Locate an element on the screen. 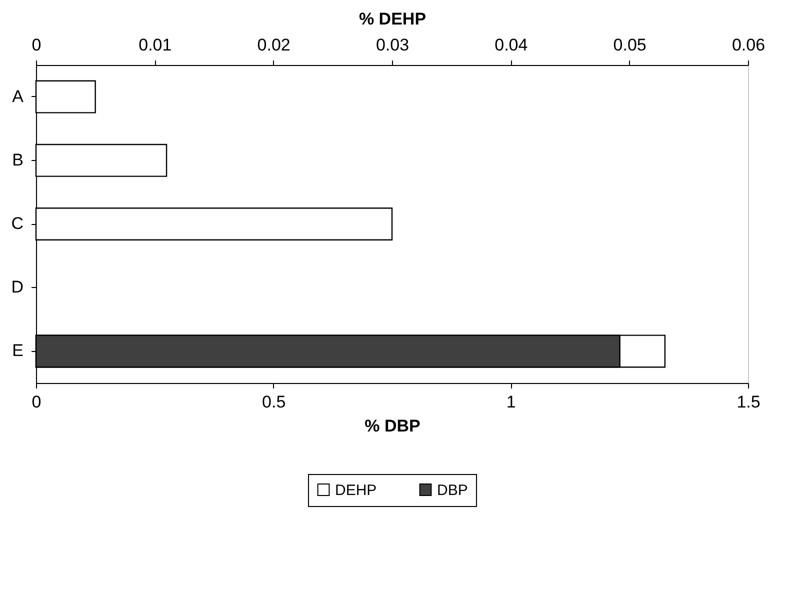 This screenshot has width=790, height=593. x-tick-label: 0.5 is located at coordinates (274, 402).